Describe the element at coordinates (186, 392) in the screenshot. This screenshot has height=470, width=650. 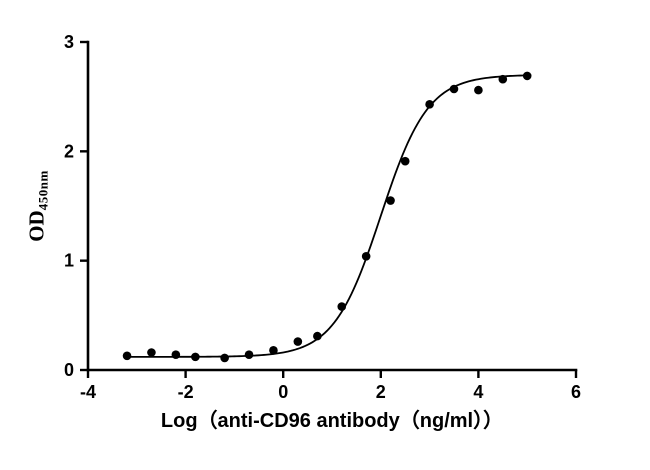
I see `x-tick-label: -2` at that location.